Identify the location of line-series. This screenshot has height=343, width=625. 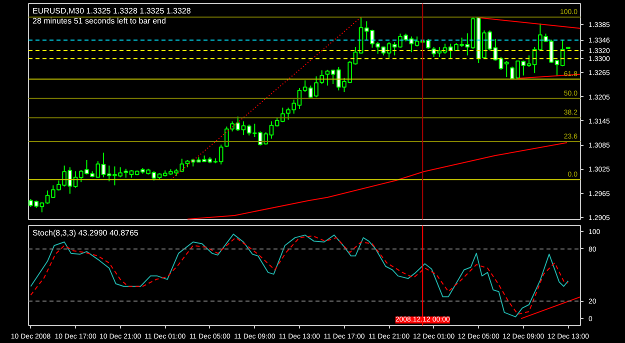
(377, 181).